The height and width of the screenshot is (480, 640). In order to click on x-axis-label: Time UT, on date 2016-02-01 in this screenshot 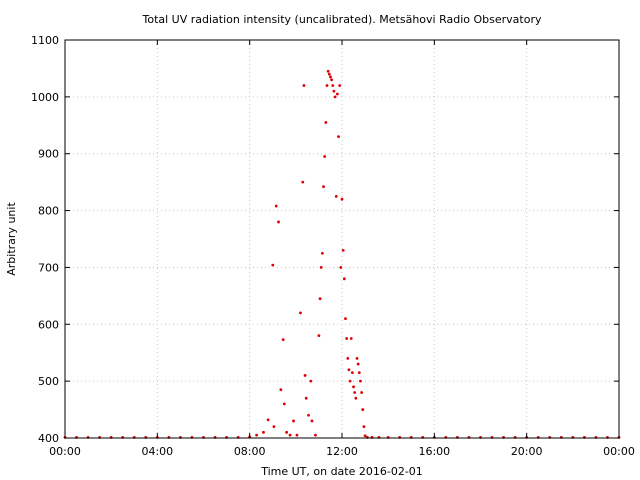, I will do `click(341, 471)`.